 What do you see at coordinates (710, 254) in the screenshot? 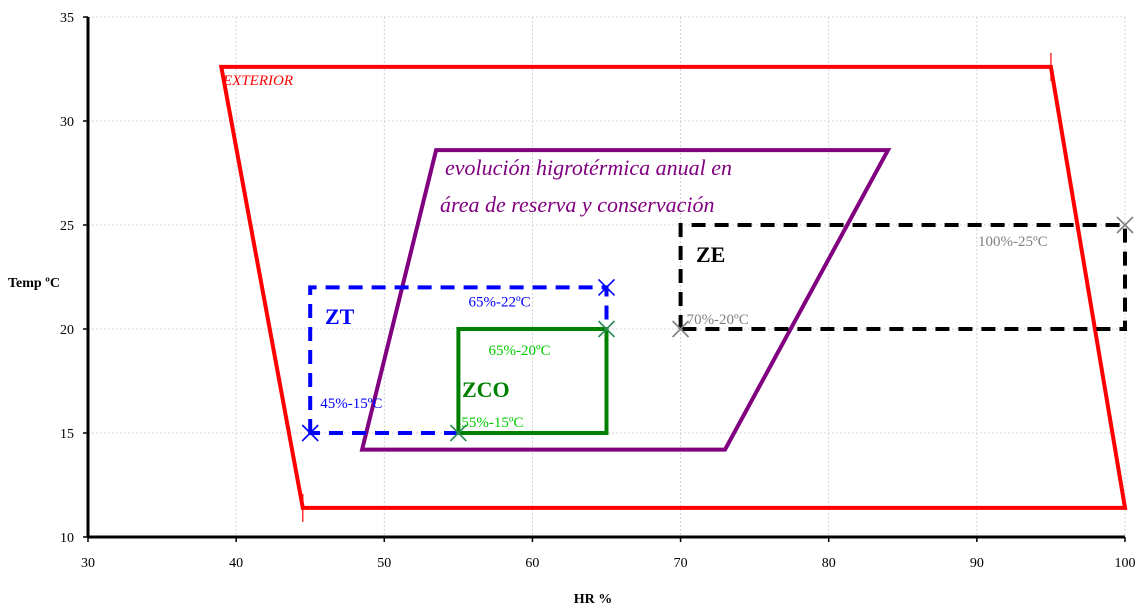
I see `ze-label: ZE` at bounding box center [710, 254].